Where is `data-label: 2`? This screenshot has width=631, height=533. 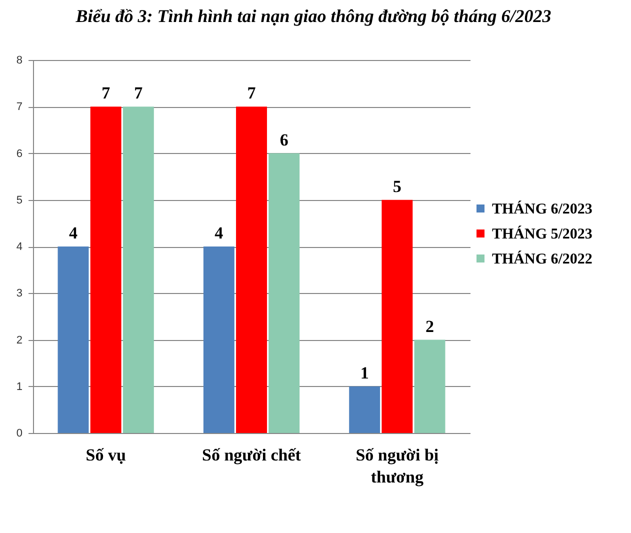
data-label: 2 is located at coordinates (430, 326).